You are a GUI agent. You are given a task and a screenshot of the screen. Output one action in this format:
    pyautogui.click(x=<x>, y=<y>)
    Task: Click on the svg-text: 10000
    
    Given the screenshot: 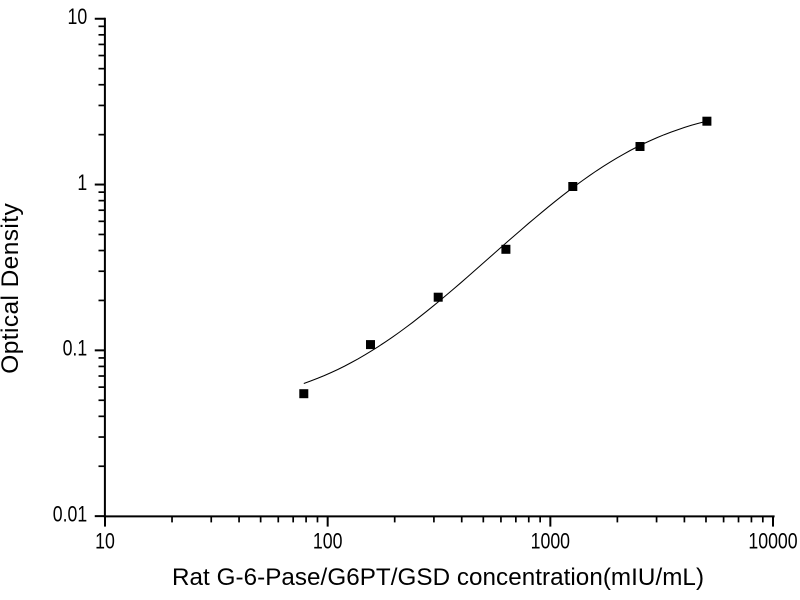 What is the action you would take?
    pyautogui.click(x=772, y=540)
    